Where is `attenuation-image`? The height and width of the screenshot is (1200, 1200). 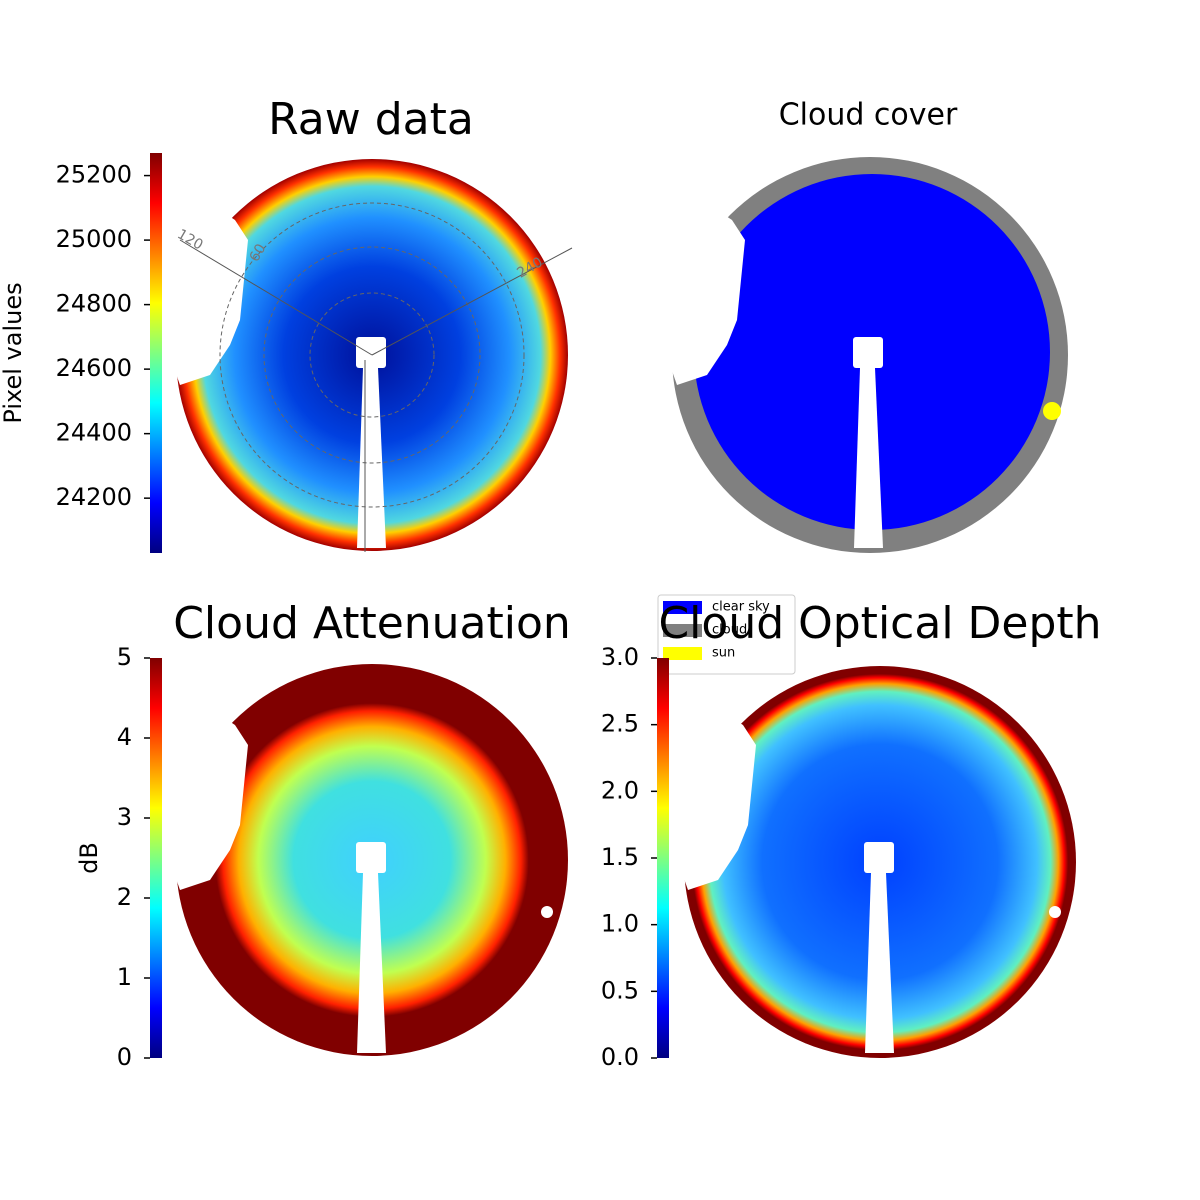 attenuation-image is located at coordinates (359, 860).